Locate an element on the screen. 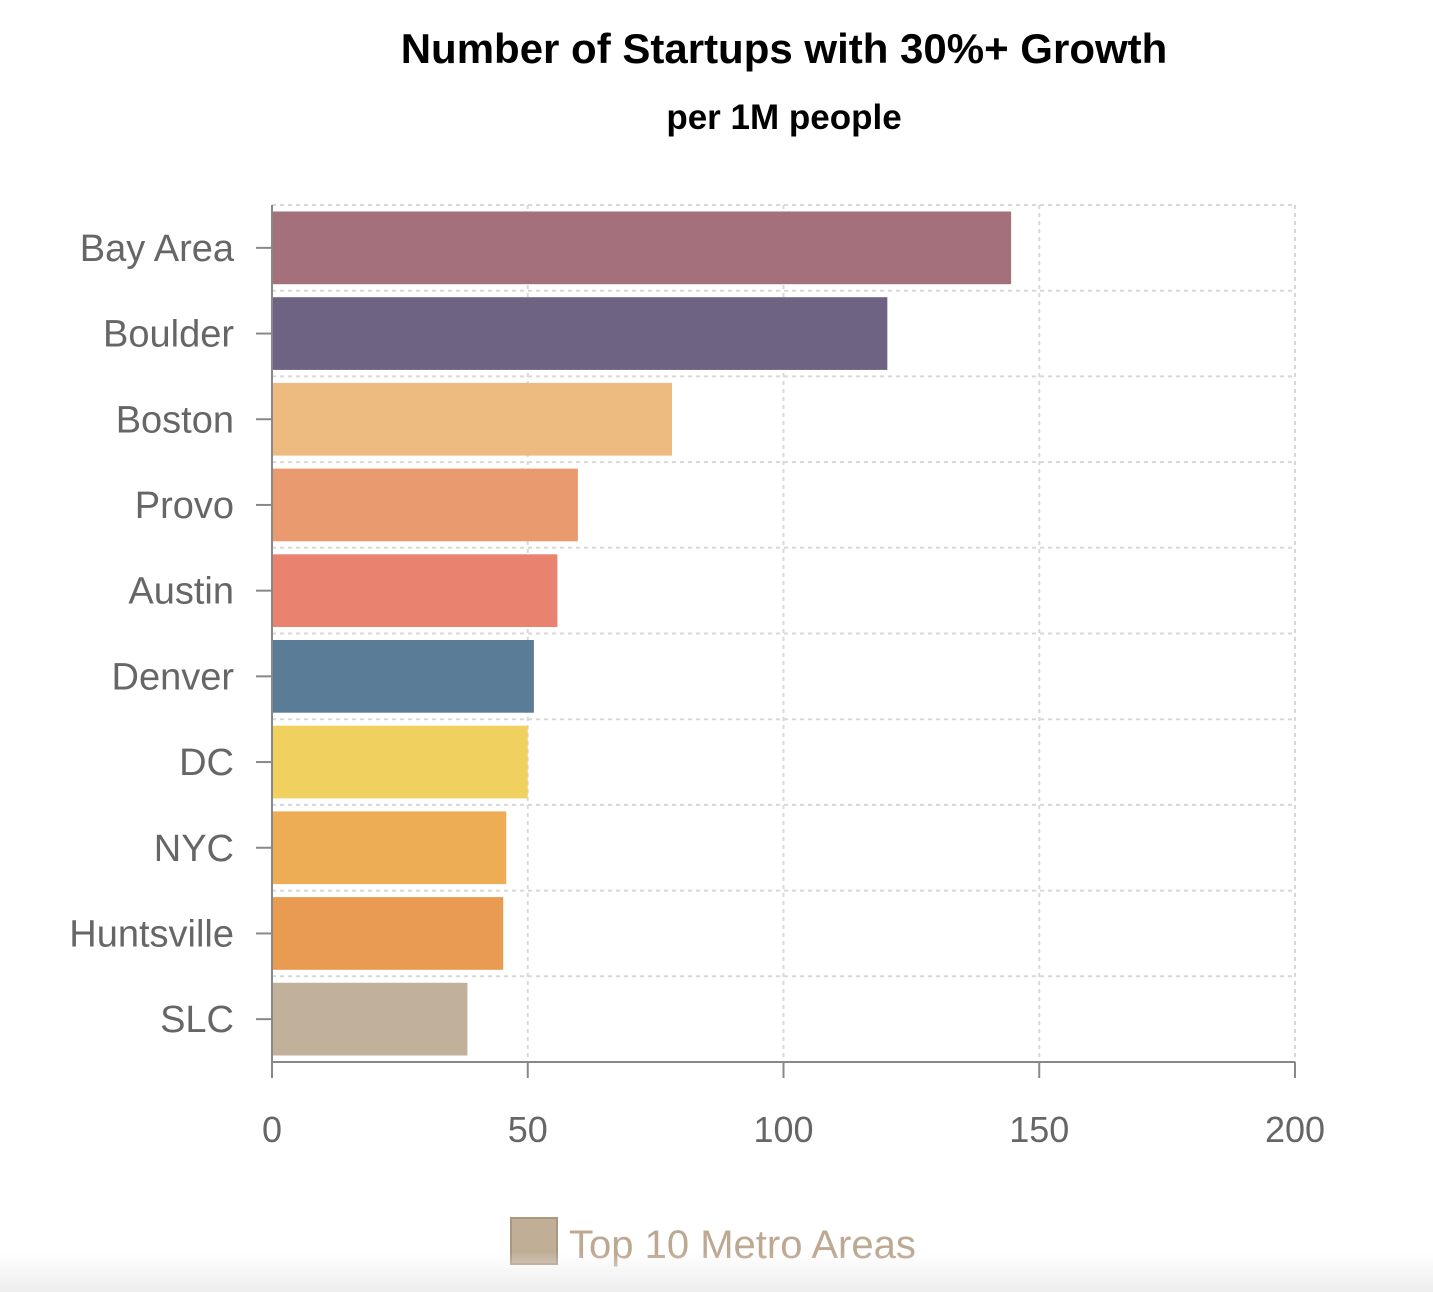 The width and height of the screenshot is (1433, 1292). bar-provo is located at coordinates (425, 505).